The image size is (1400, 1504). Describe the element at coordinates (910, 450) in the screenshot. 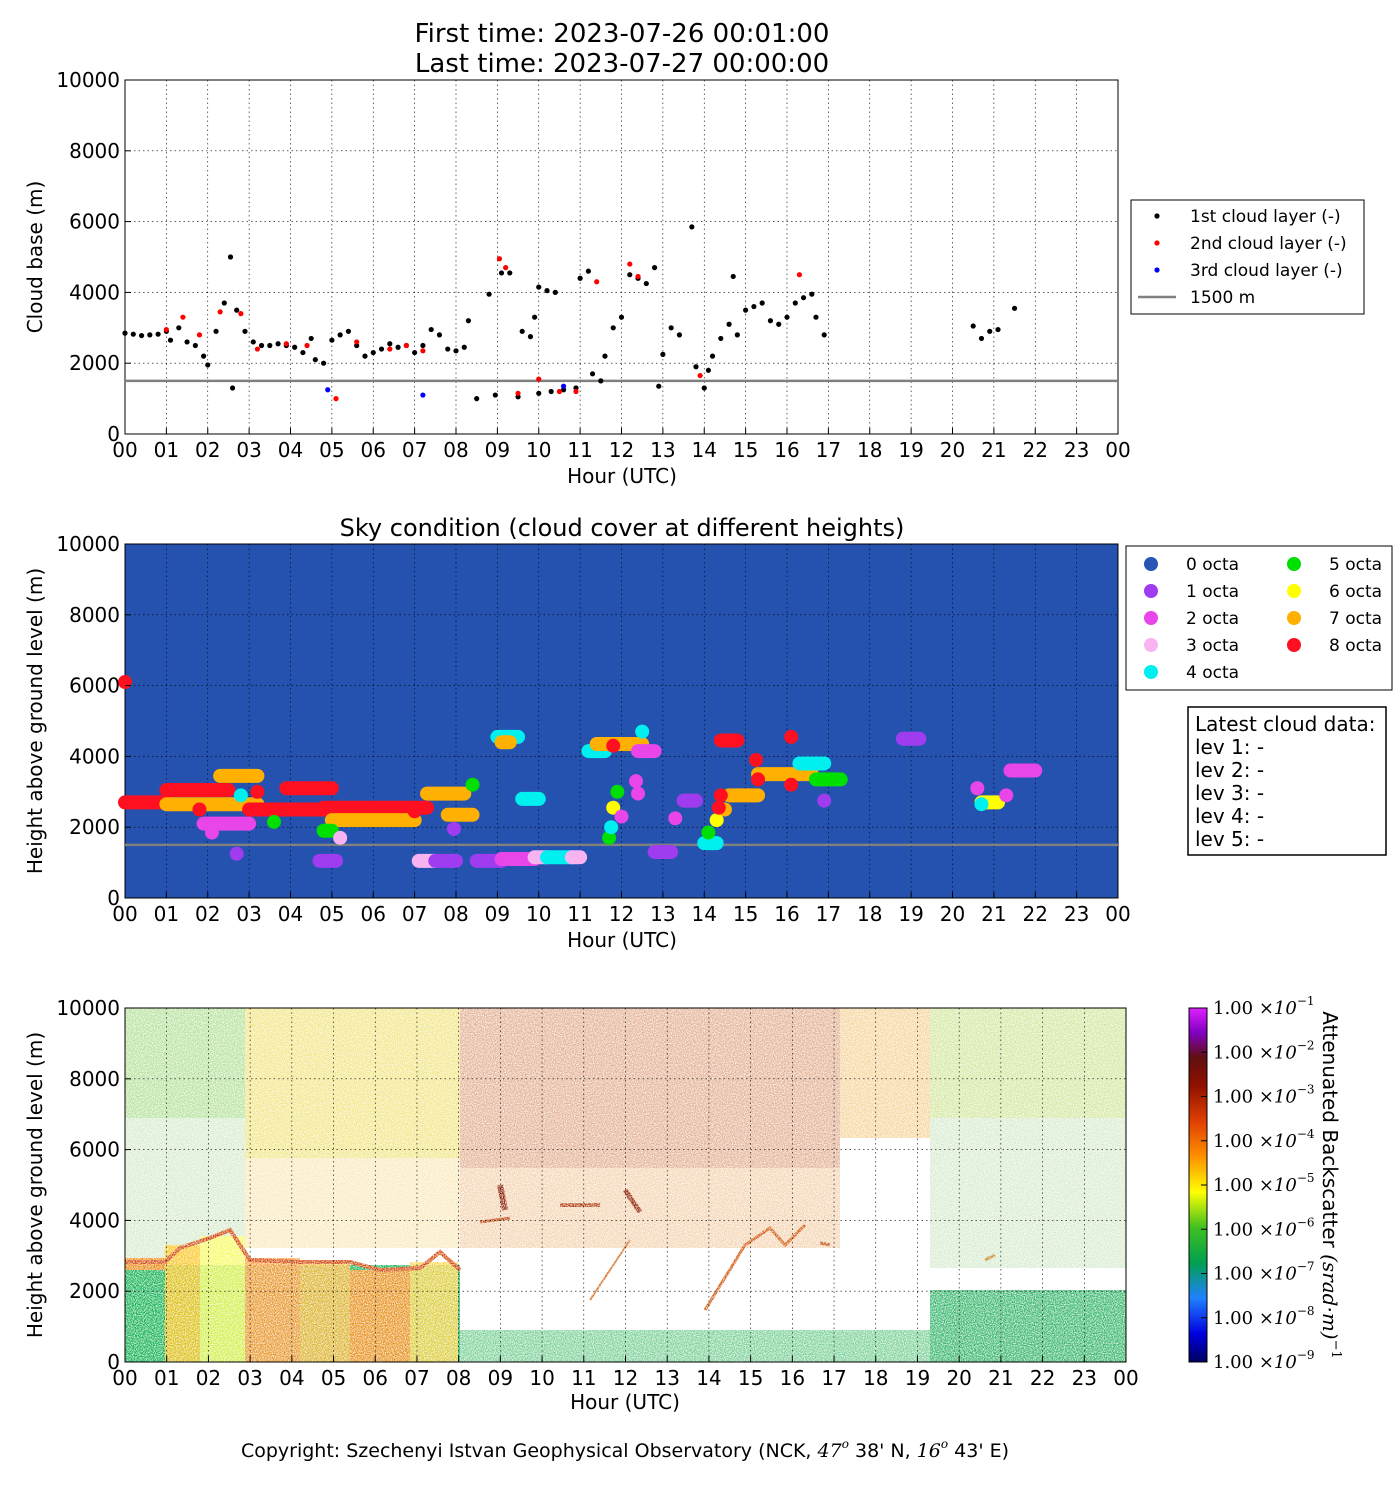

I see `x-tick-label: 19` at that location.